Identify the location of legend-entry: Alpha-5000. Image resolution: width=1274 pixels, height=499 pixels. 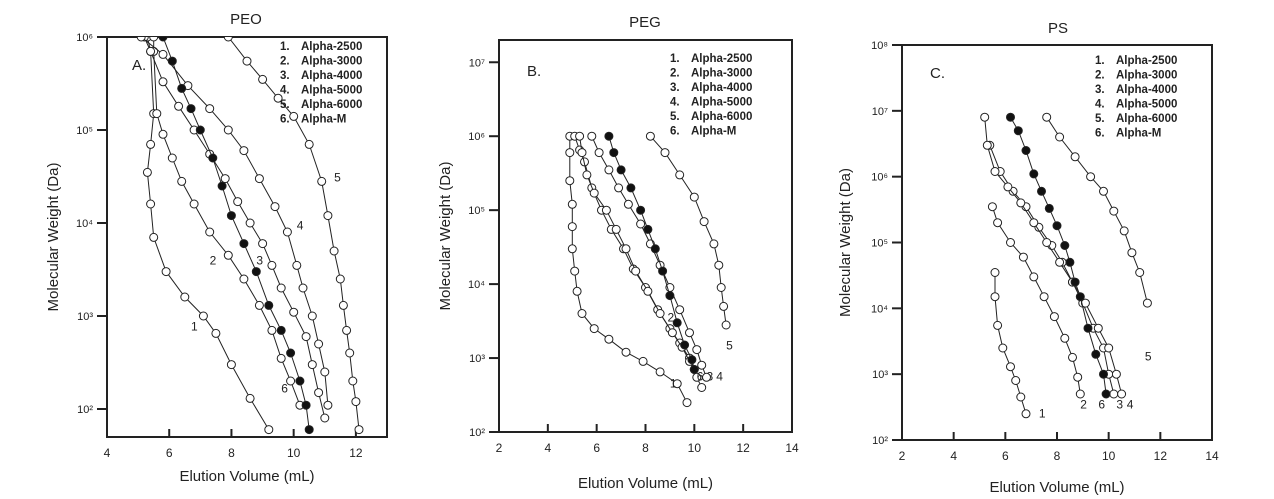
(331, 91).